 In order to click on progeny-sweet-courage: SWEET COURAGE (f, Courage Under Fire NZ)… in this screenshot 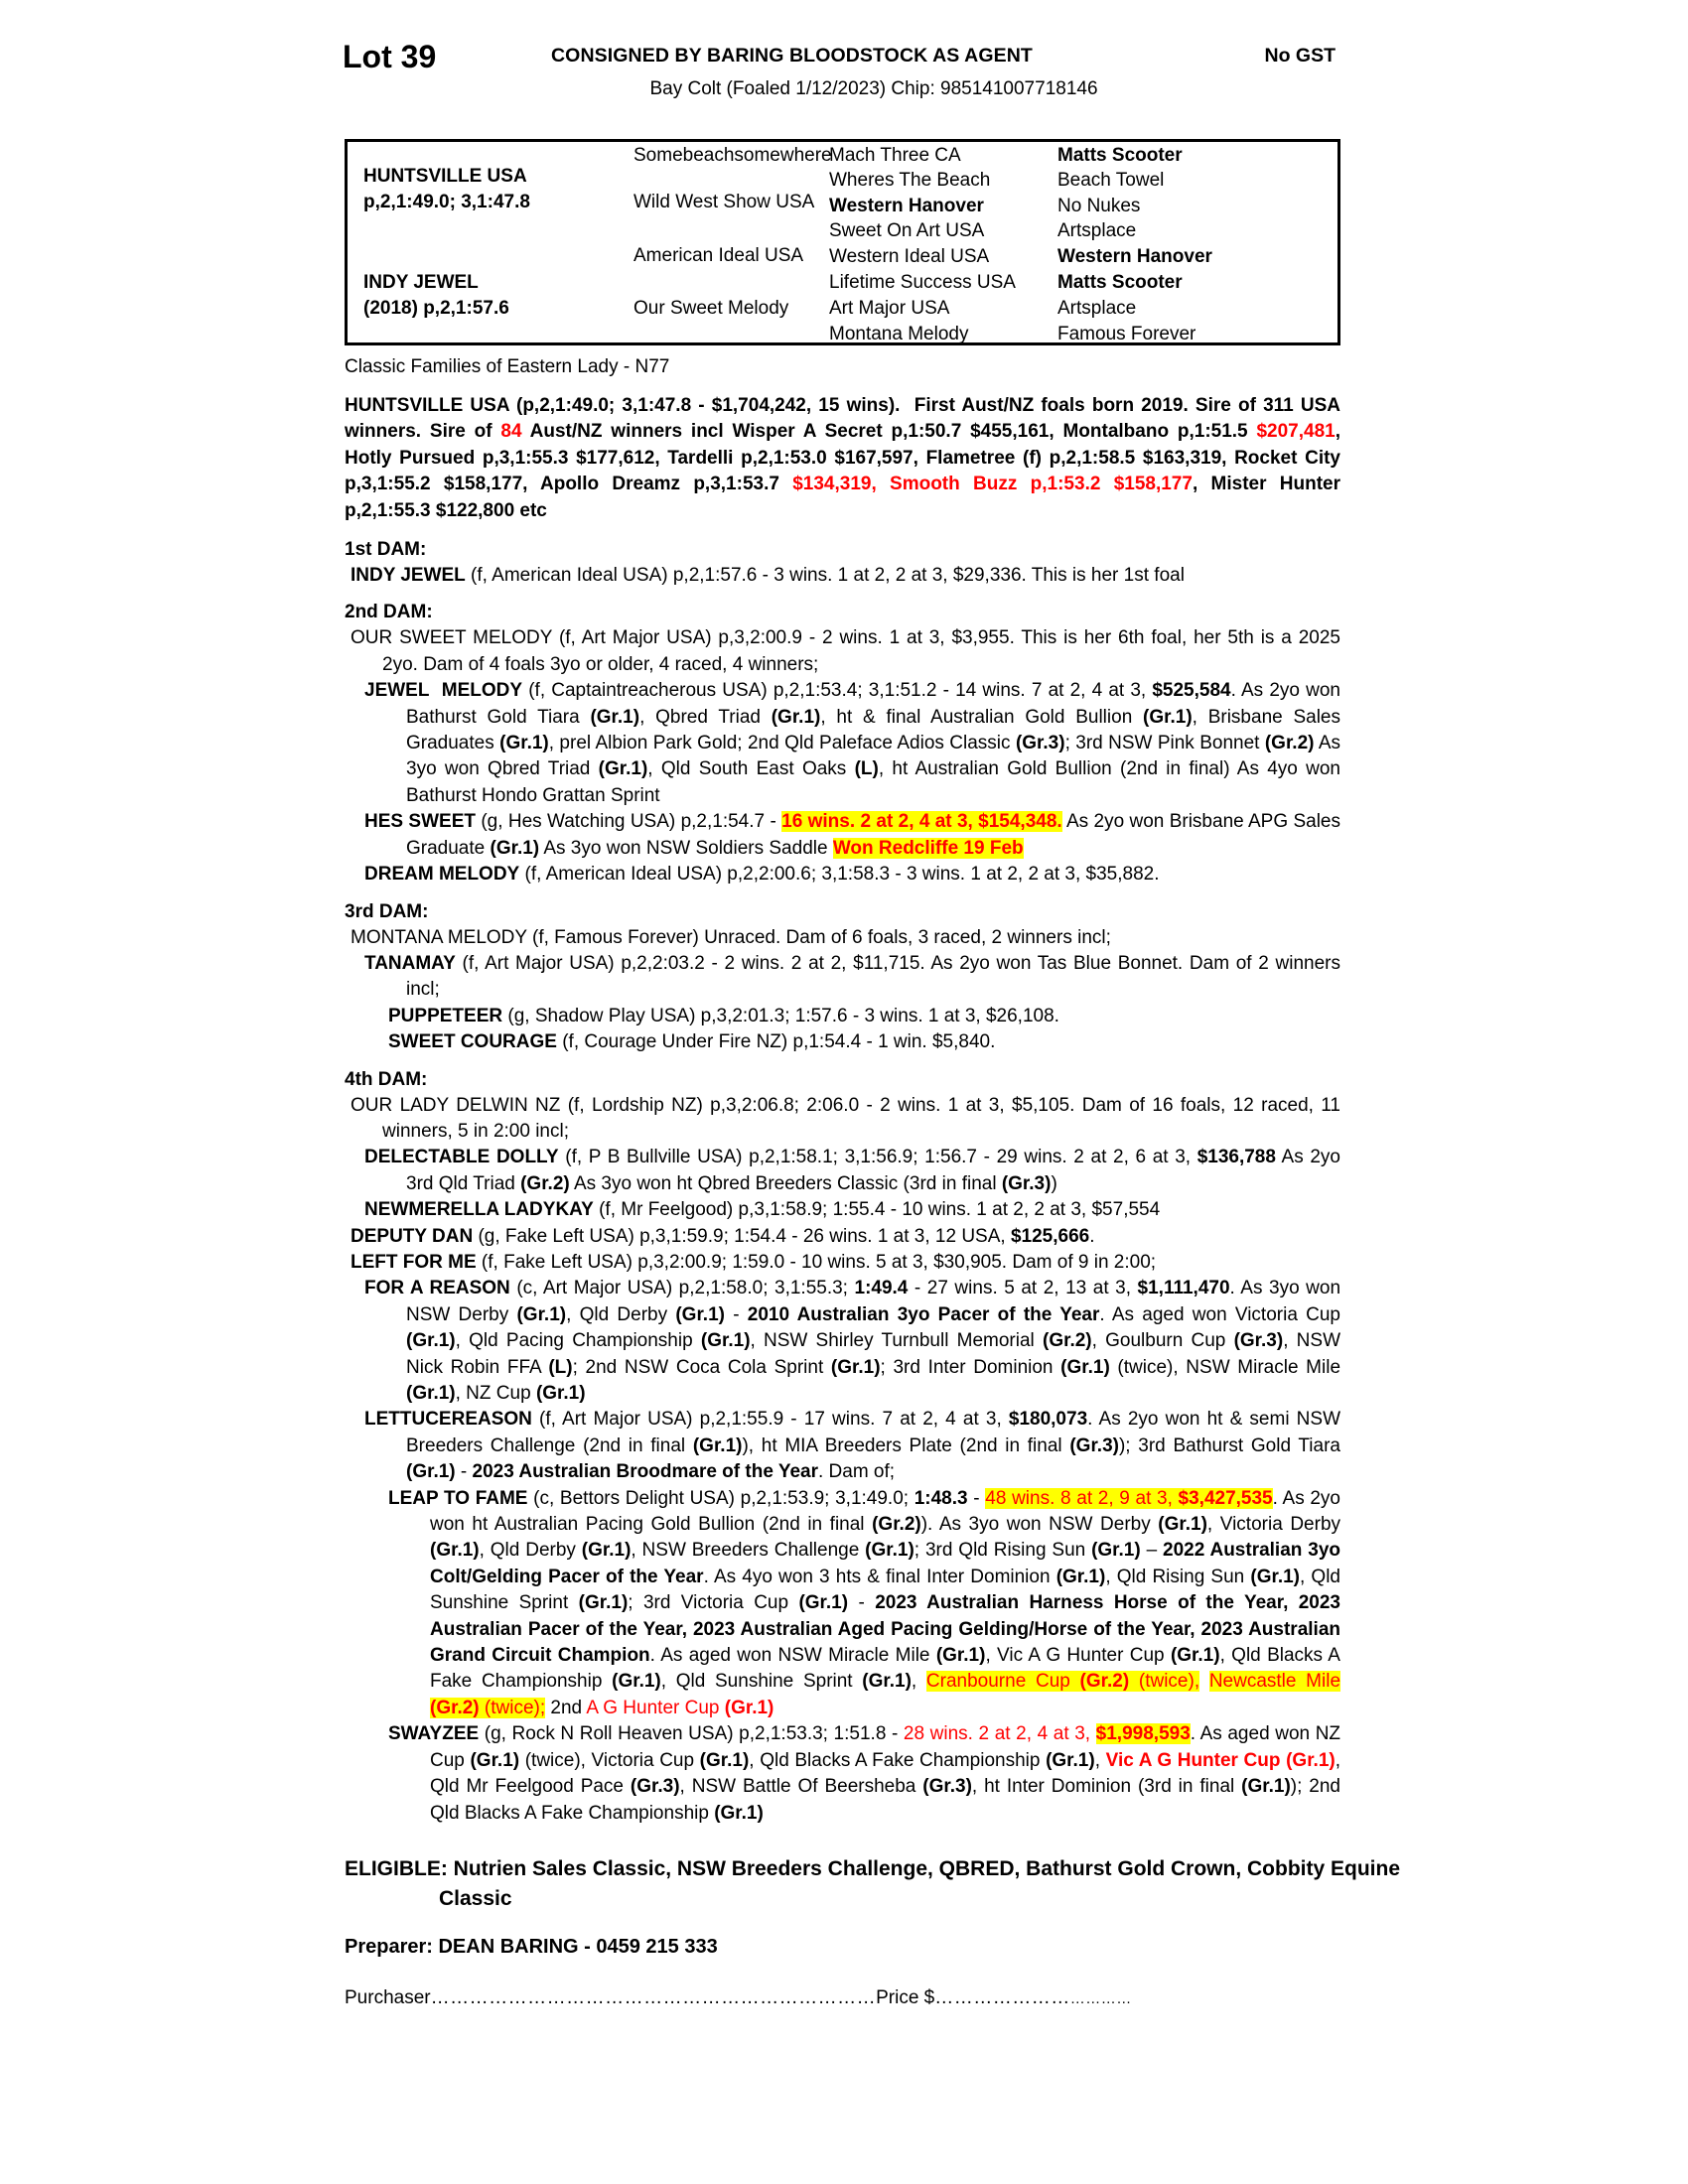, I will do `click(692, 1042)`.